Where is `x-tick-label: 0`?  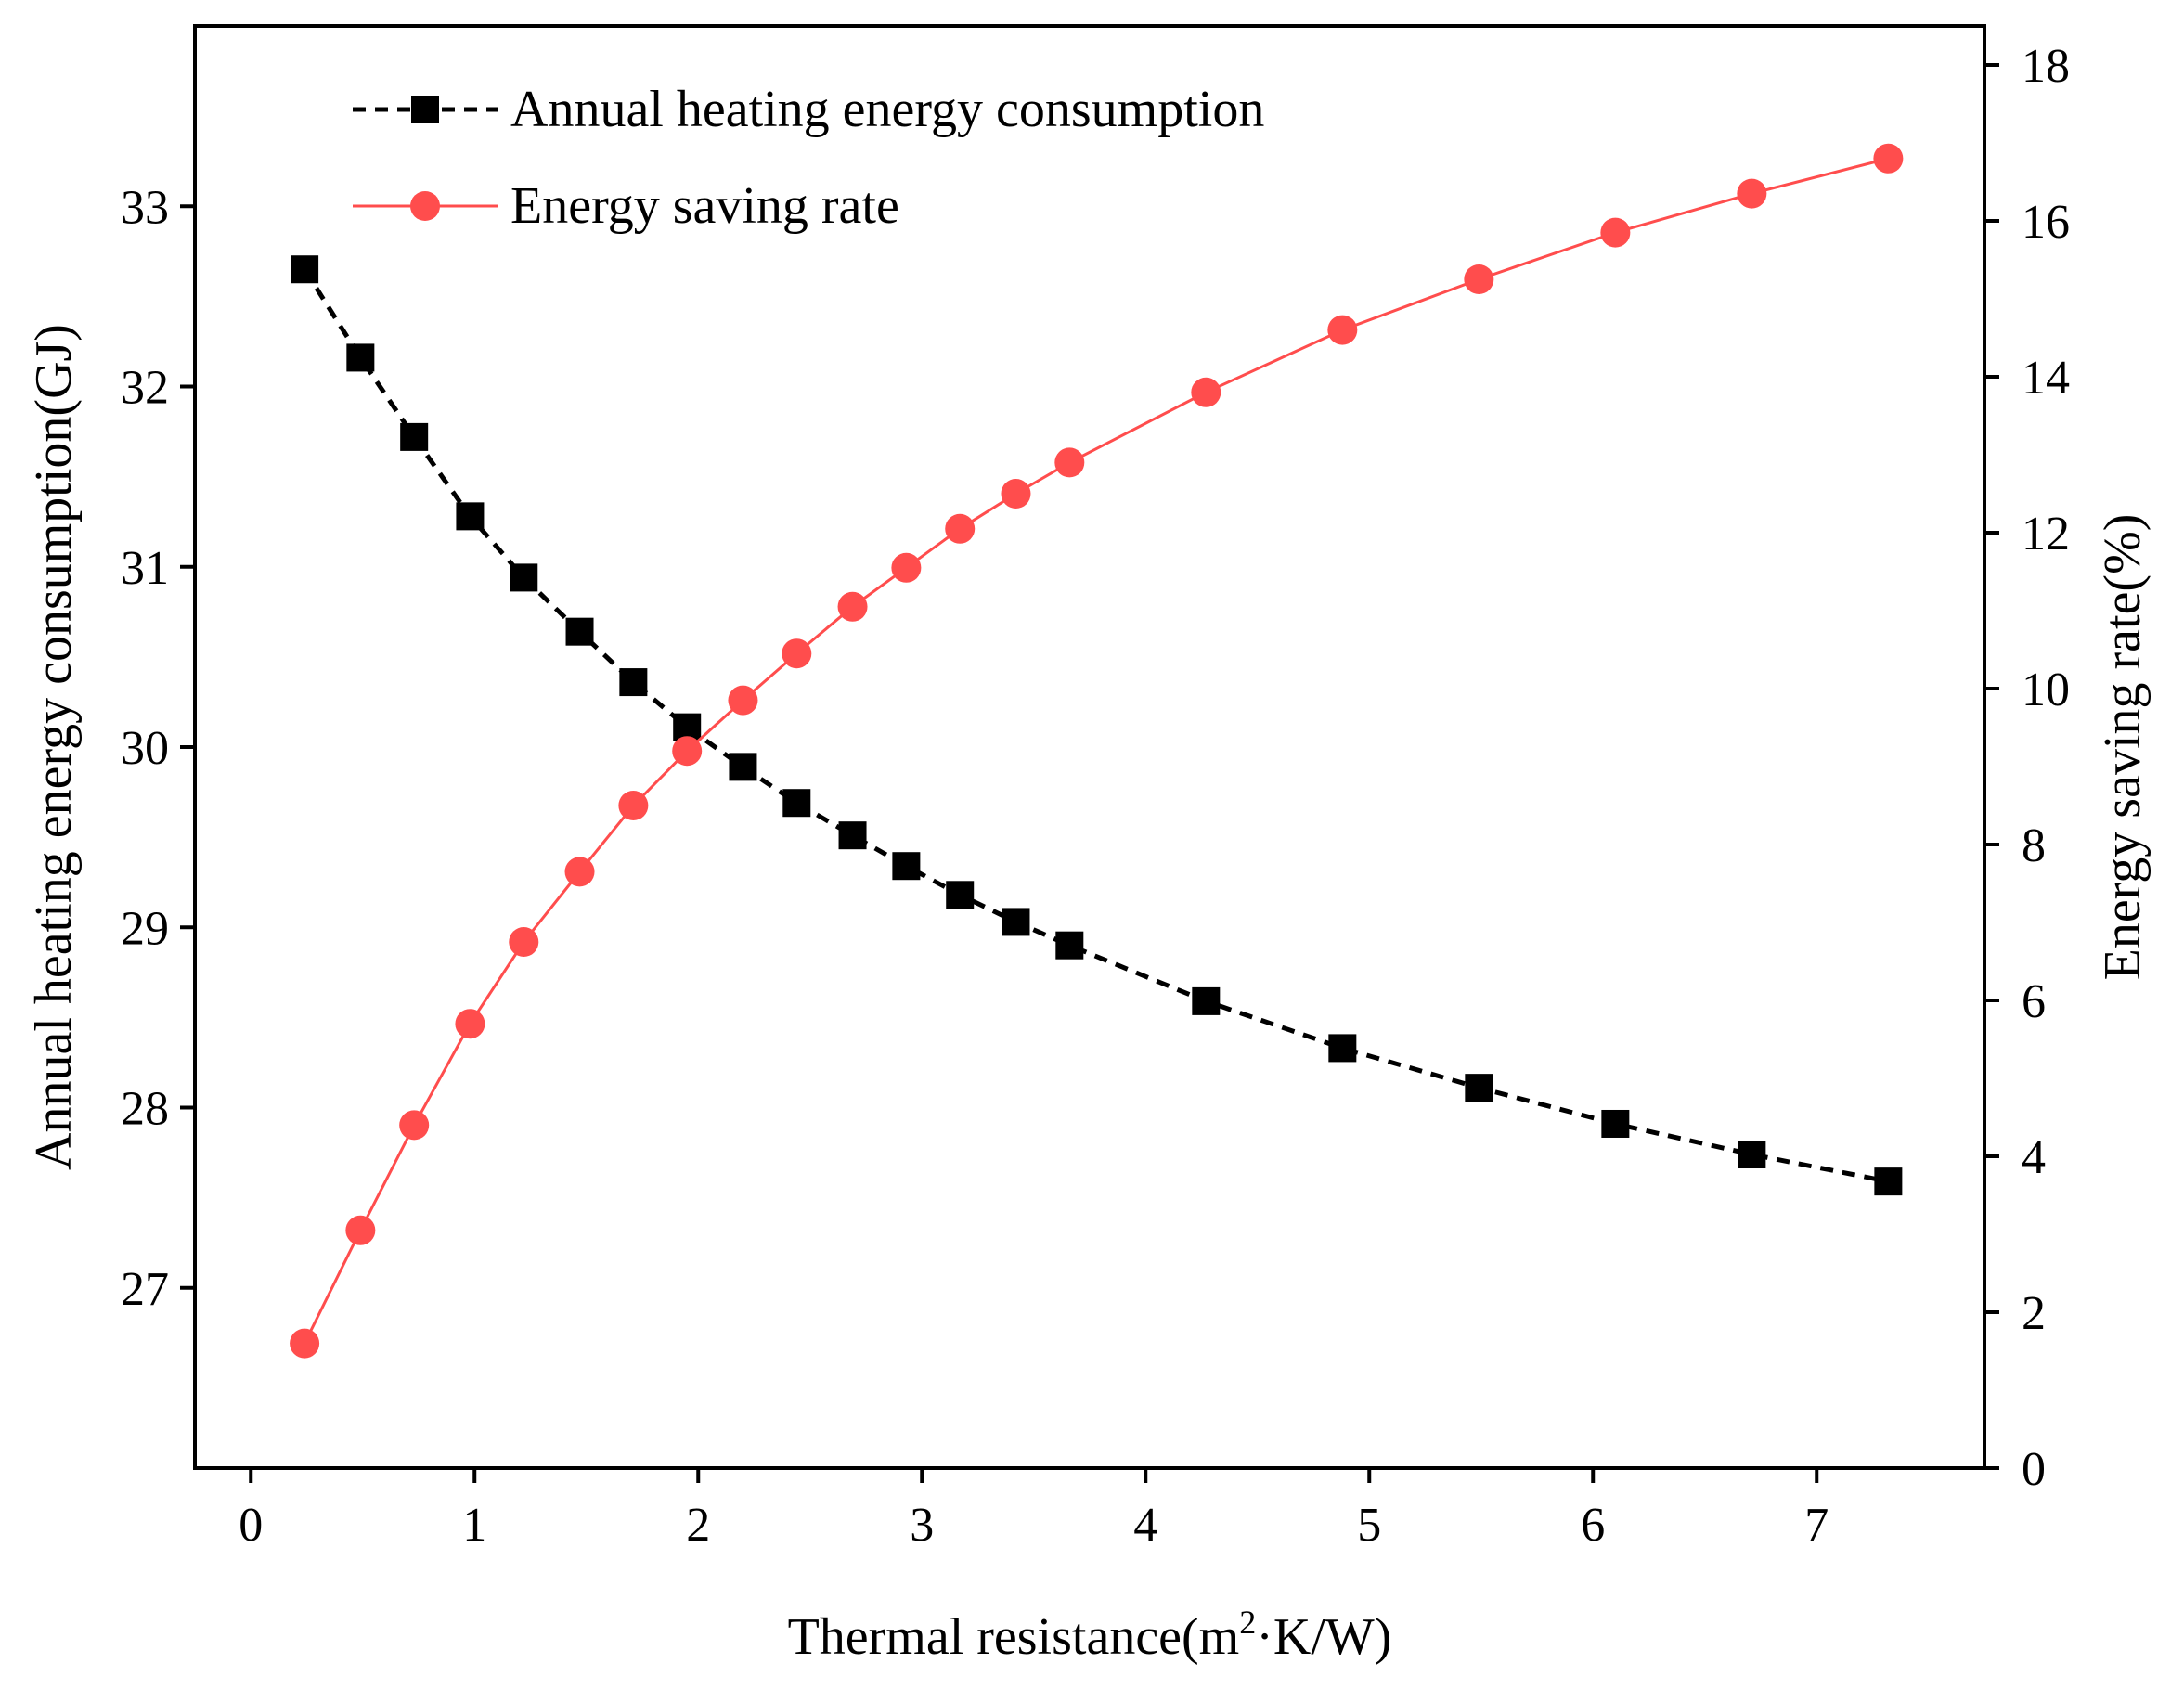 x-tick-label: 0 is located at coordinates (251, 1525).